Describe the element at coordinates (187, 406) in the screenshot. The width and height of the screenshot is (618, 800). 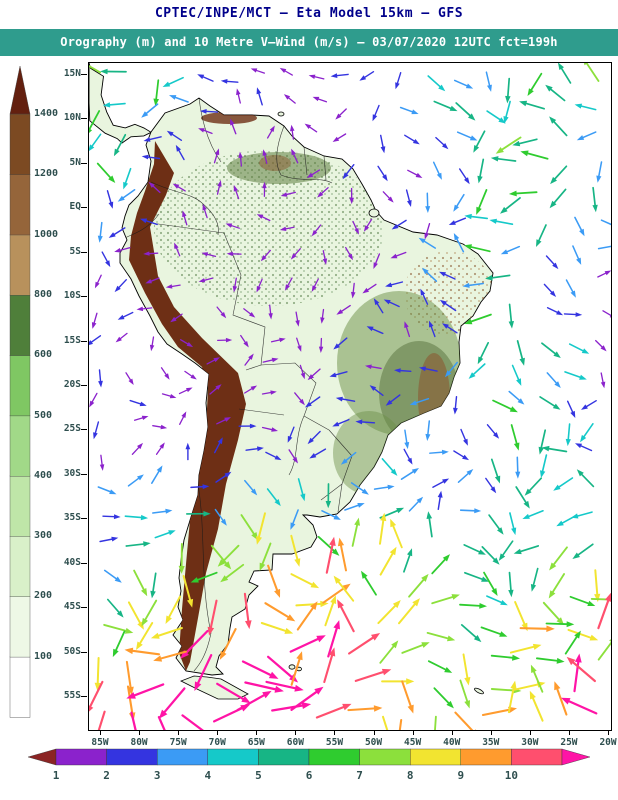
I see `andes-mountains` at that location.